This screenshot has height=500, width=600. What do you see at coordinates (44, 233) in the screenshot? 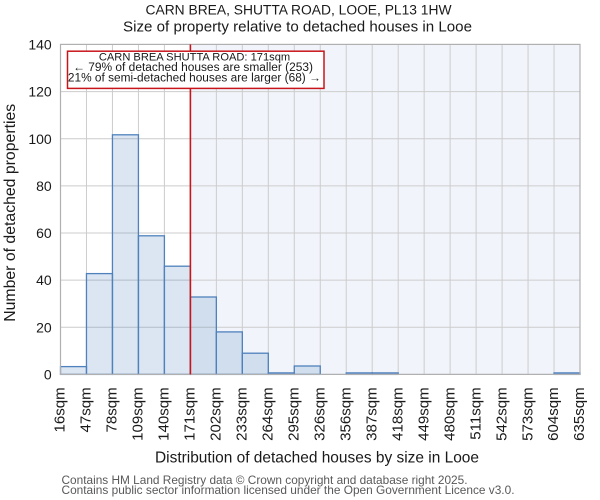
I see `svg-text: 60` at bounding box center [44, 233].